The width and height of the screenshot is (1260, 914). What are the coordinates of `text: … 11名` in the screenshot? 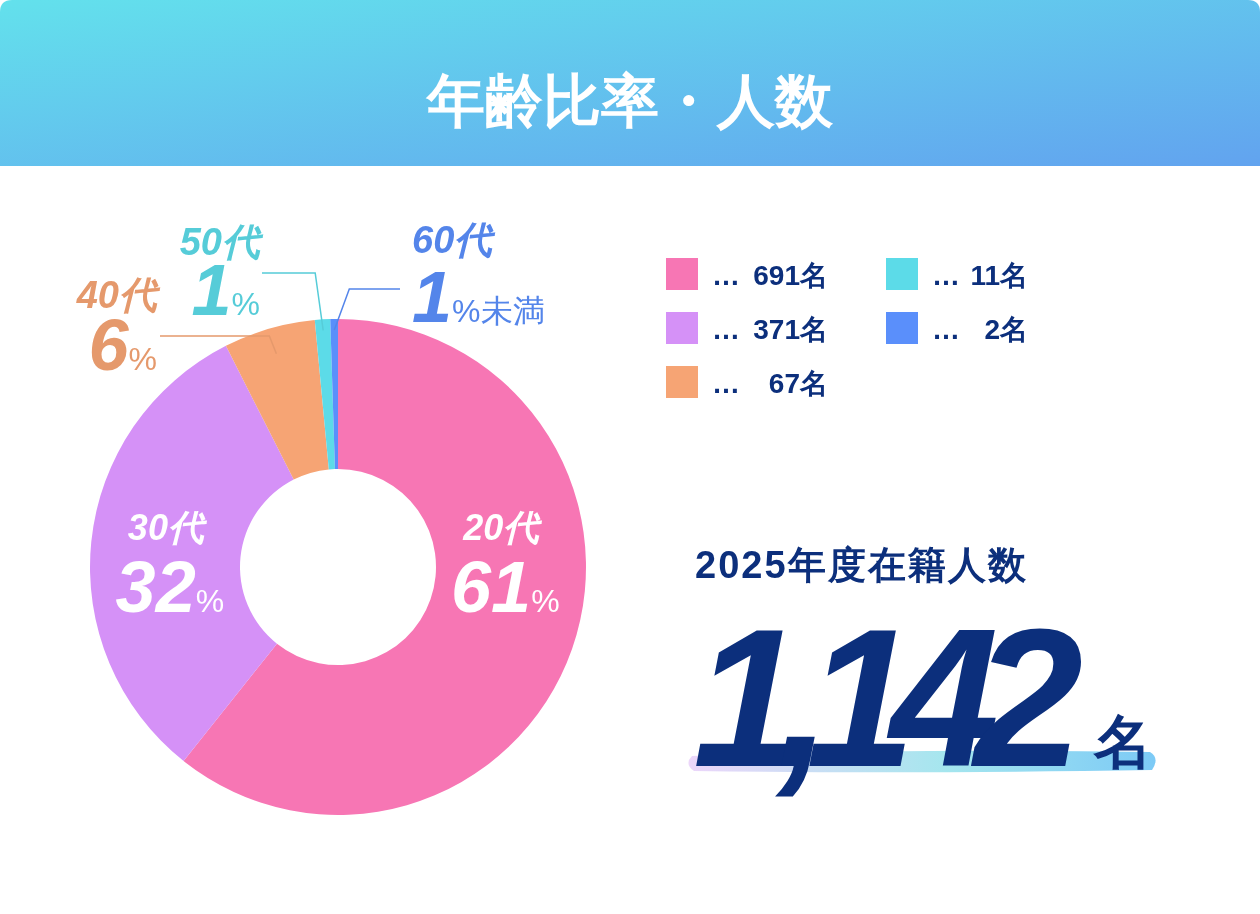 It's located at (980, 275).